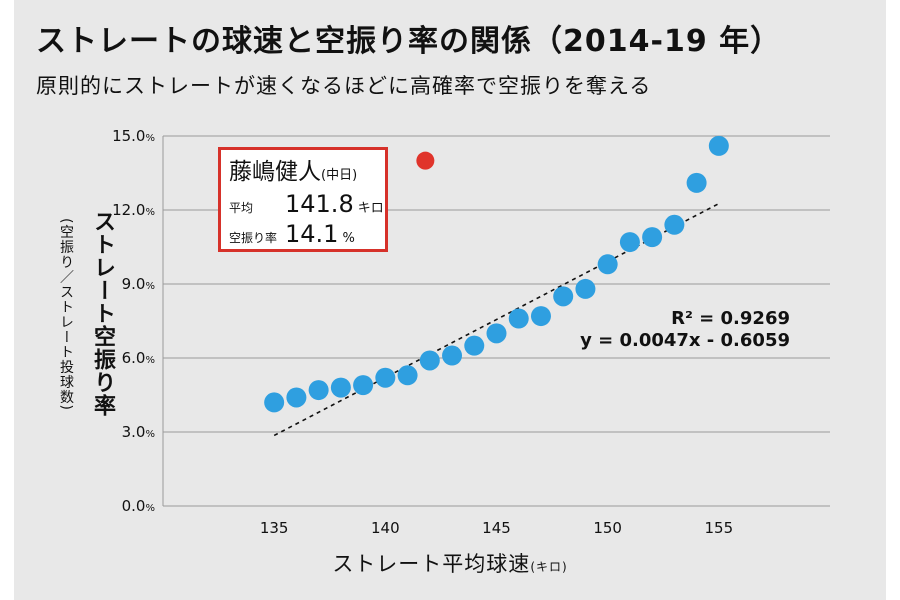  I want to click on speed-unit: キロ, so click(370, 208).